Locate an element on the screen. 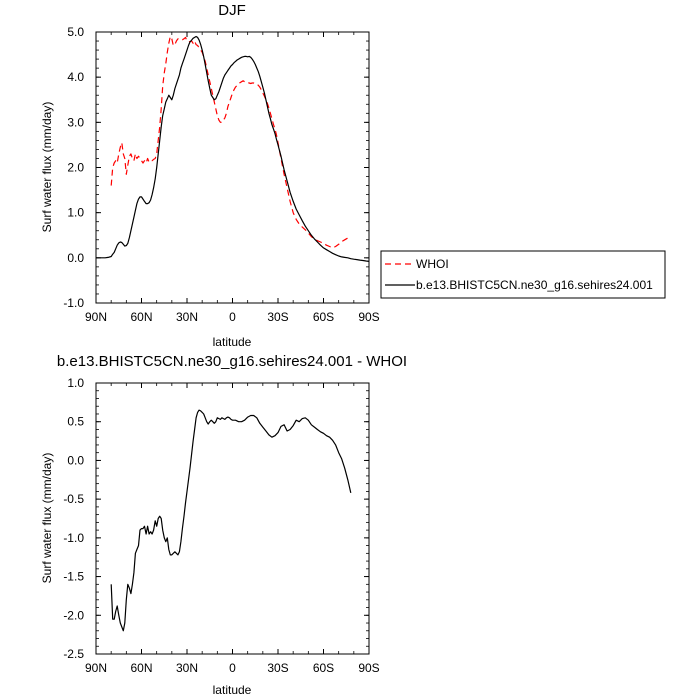 Image resolution: width=700 pixels, height=700 pixels. top-xtick-label: 30N is located at coordinates (187, 317).